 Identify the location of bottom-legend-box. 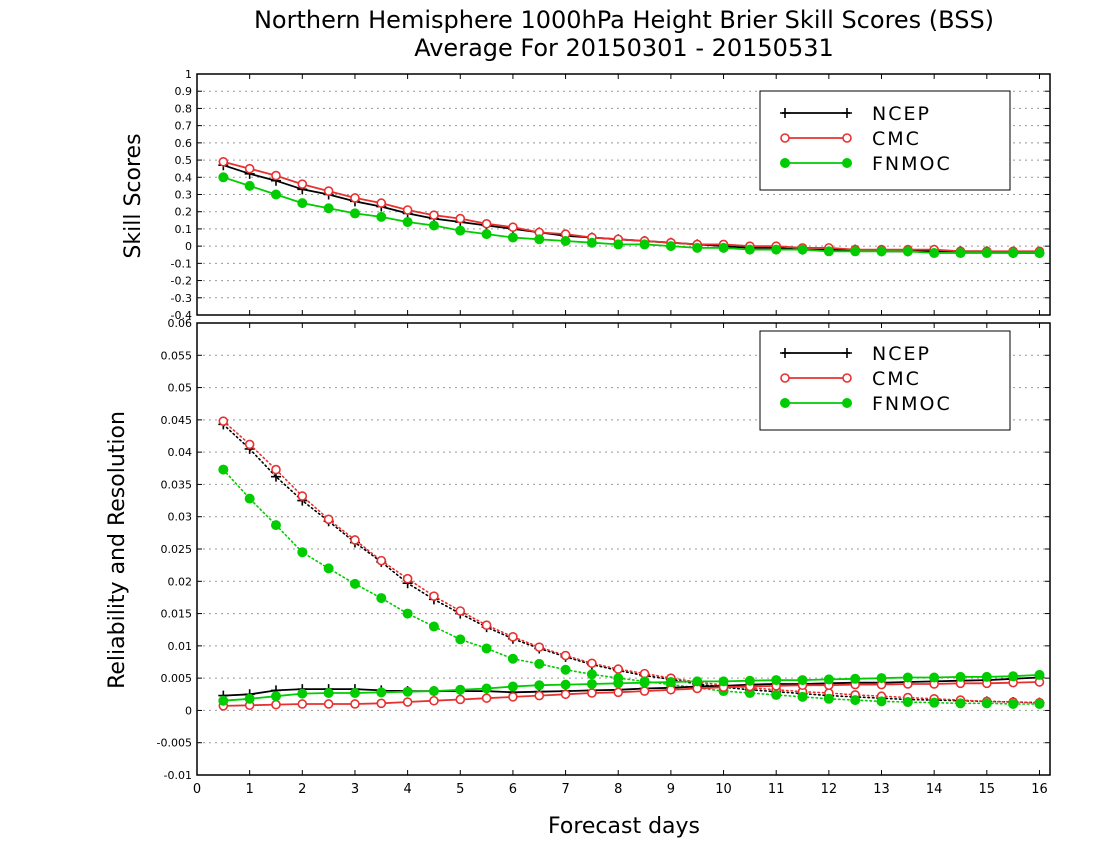
(885, 380).